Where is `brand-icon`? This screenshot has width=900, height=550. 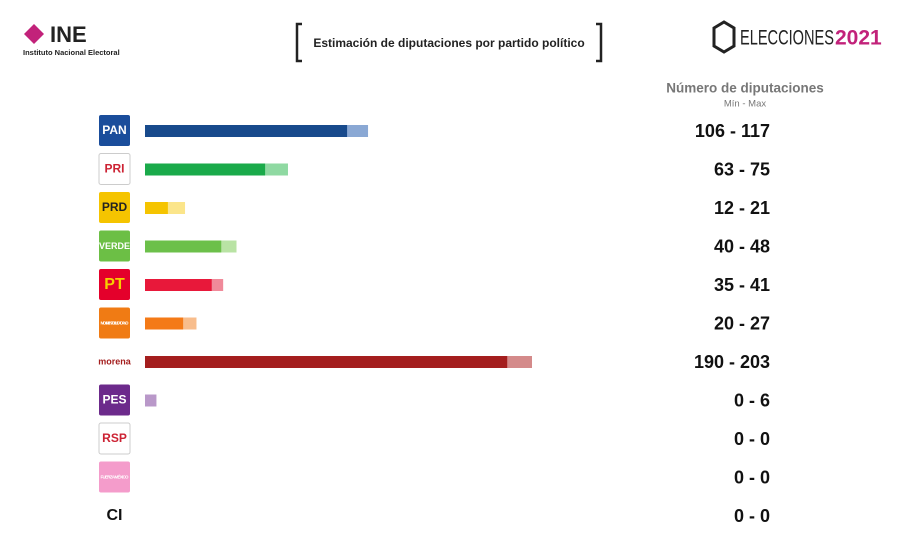
brand-icon is located at coordinates (724, 37).